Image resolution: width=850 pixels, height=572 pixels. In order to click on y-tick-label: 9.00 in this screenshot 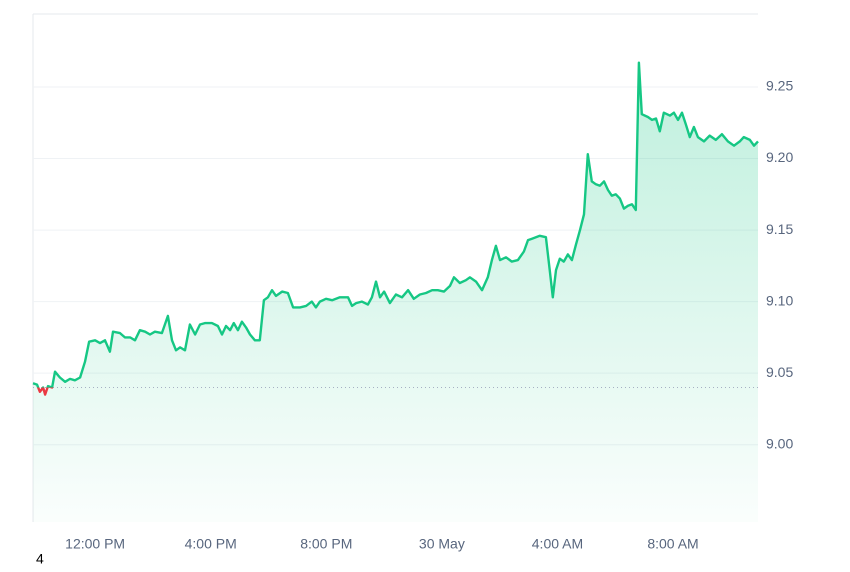, I will do `click(779, 443)`.